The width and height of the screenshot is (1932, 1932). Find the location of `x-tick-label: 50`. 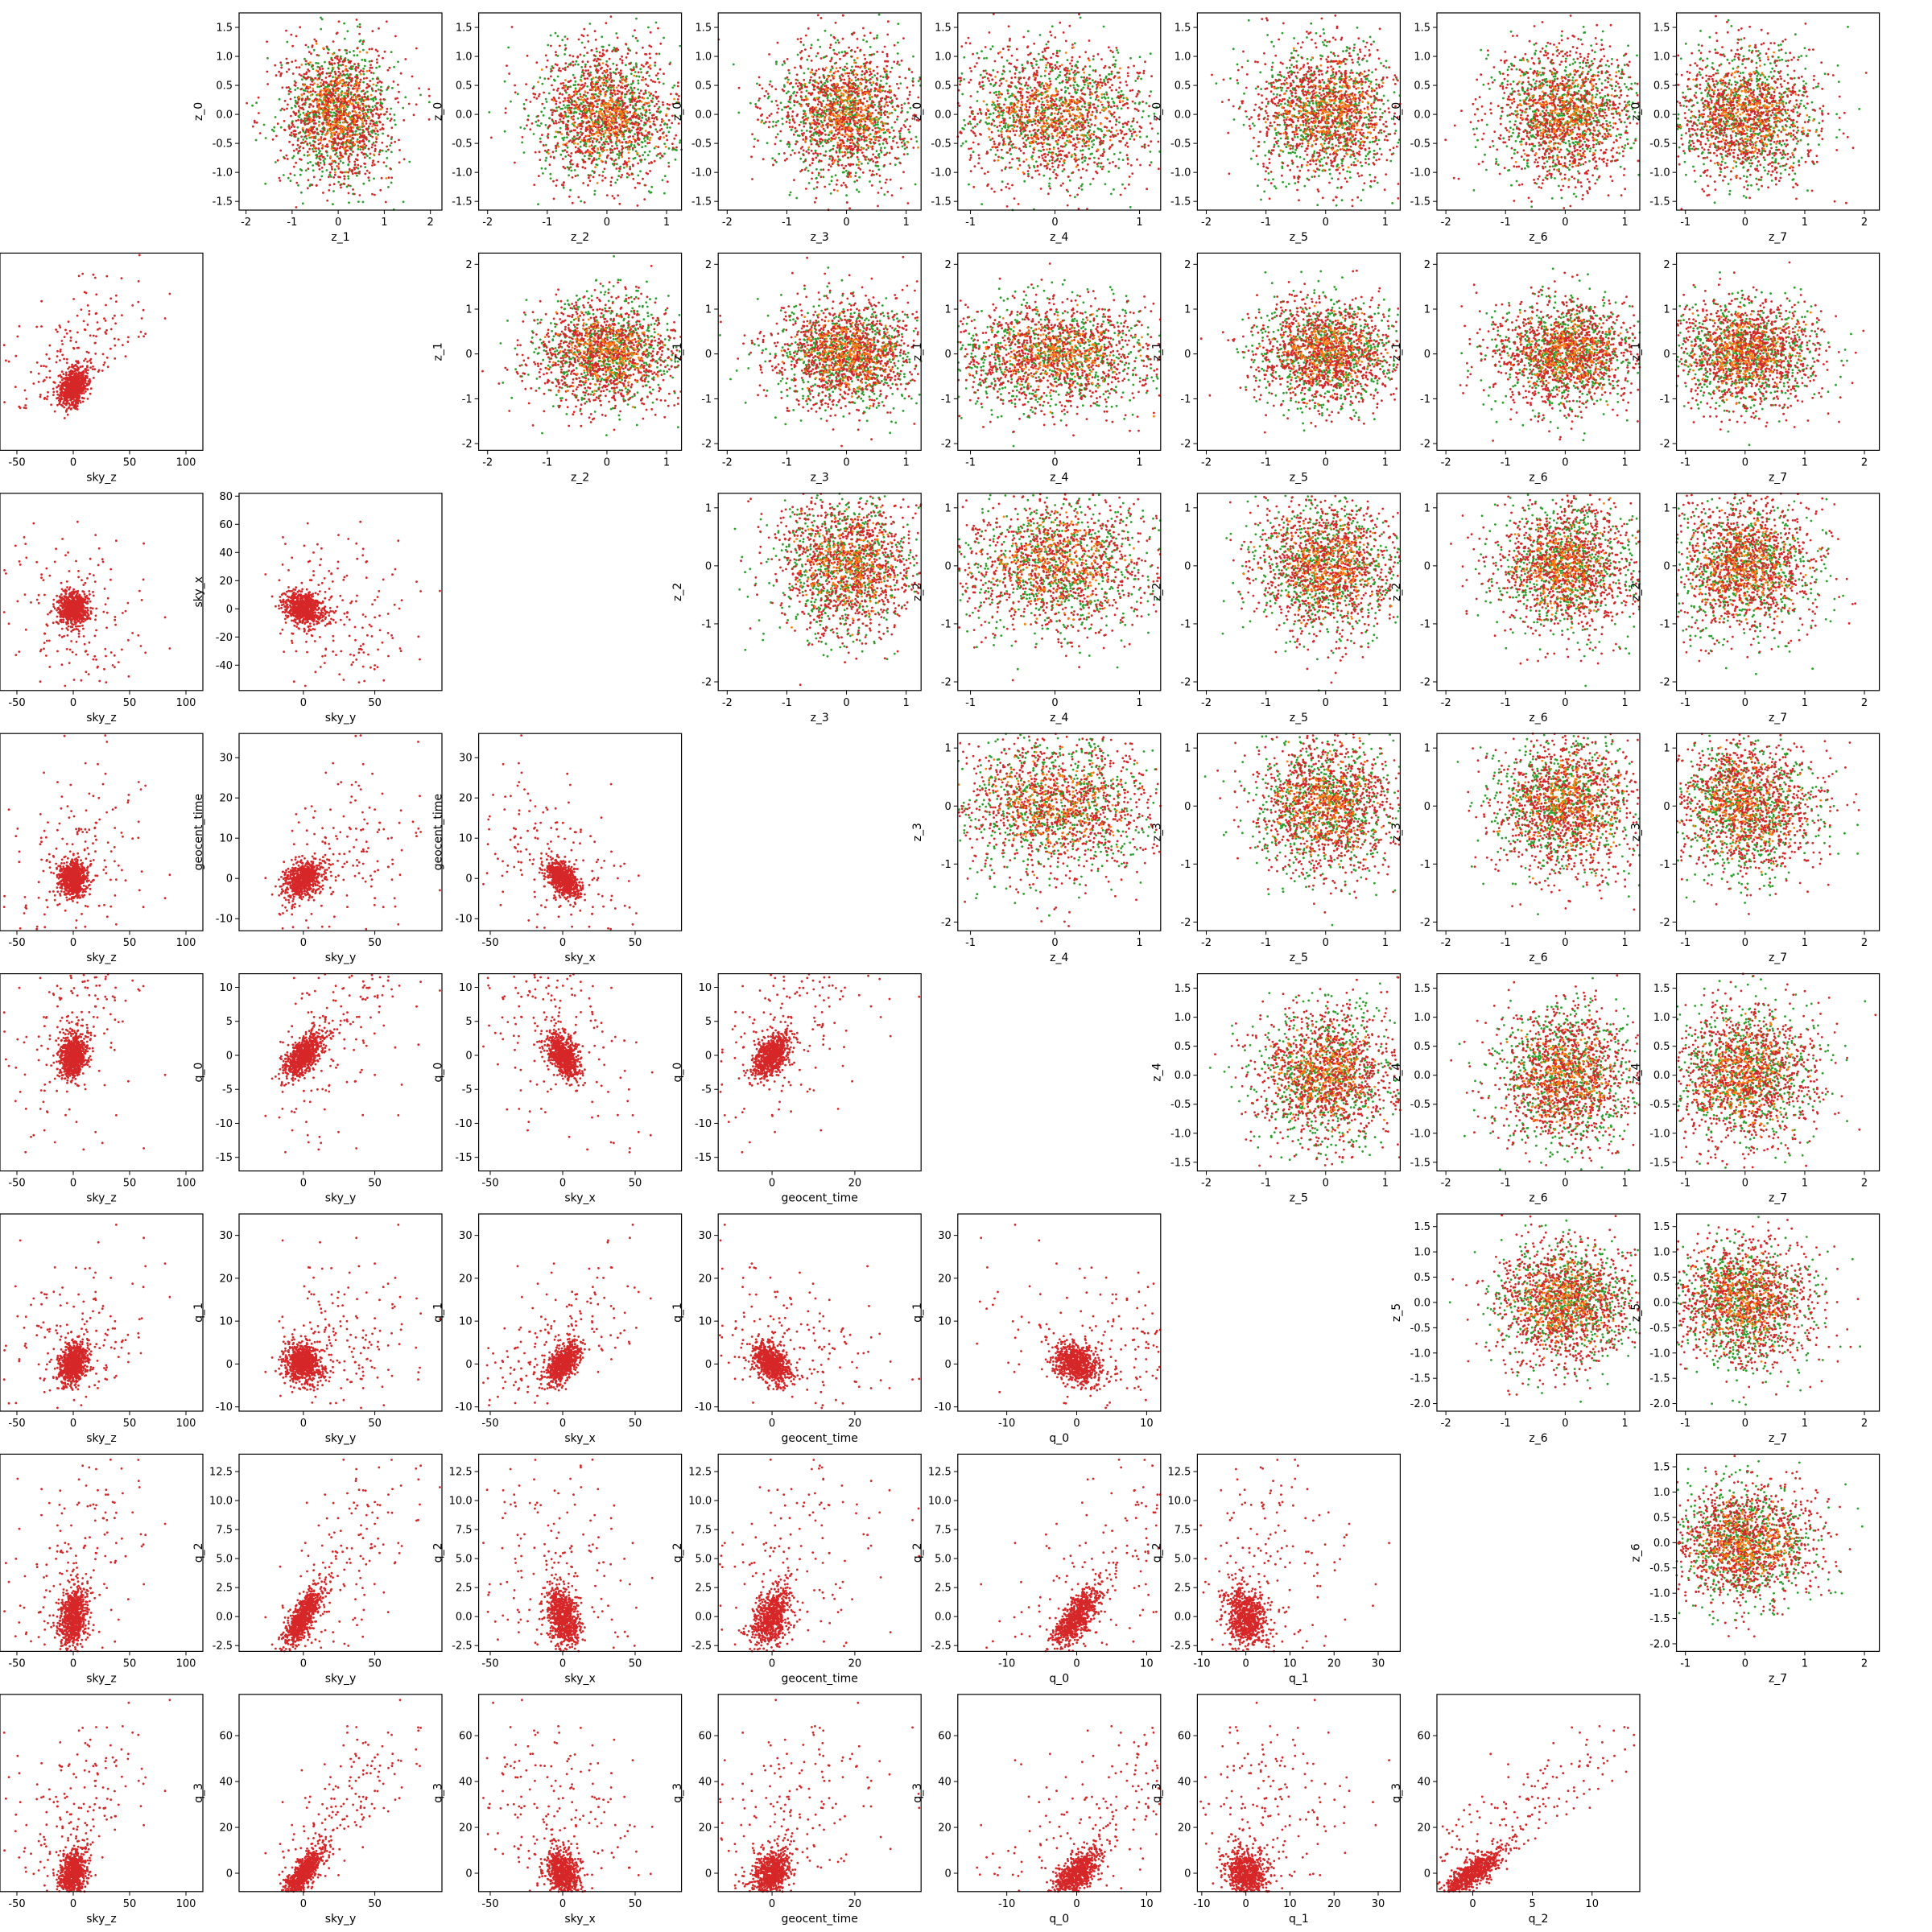

x-tick-label: 50 is located at coordinates (130, 463).